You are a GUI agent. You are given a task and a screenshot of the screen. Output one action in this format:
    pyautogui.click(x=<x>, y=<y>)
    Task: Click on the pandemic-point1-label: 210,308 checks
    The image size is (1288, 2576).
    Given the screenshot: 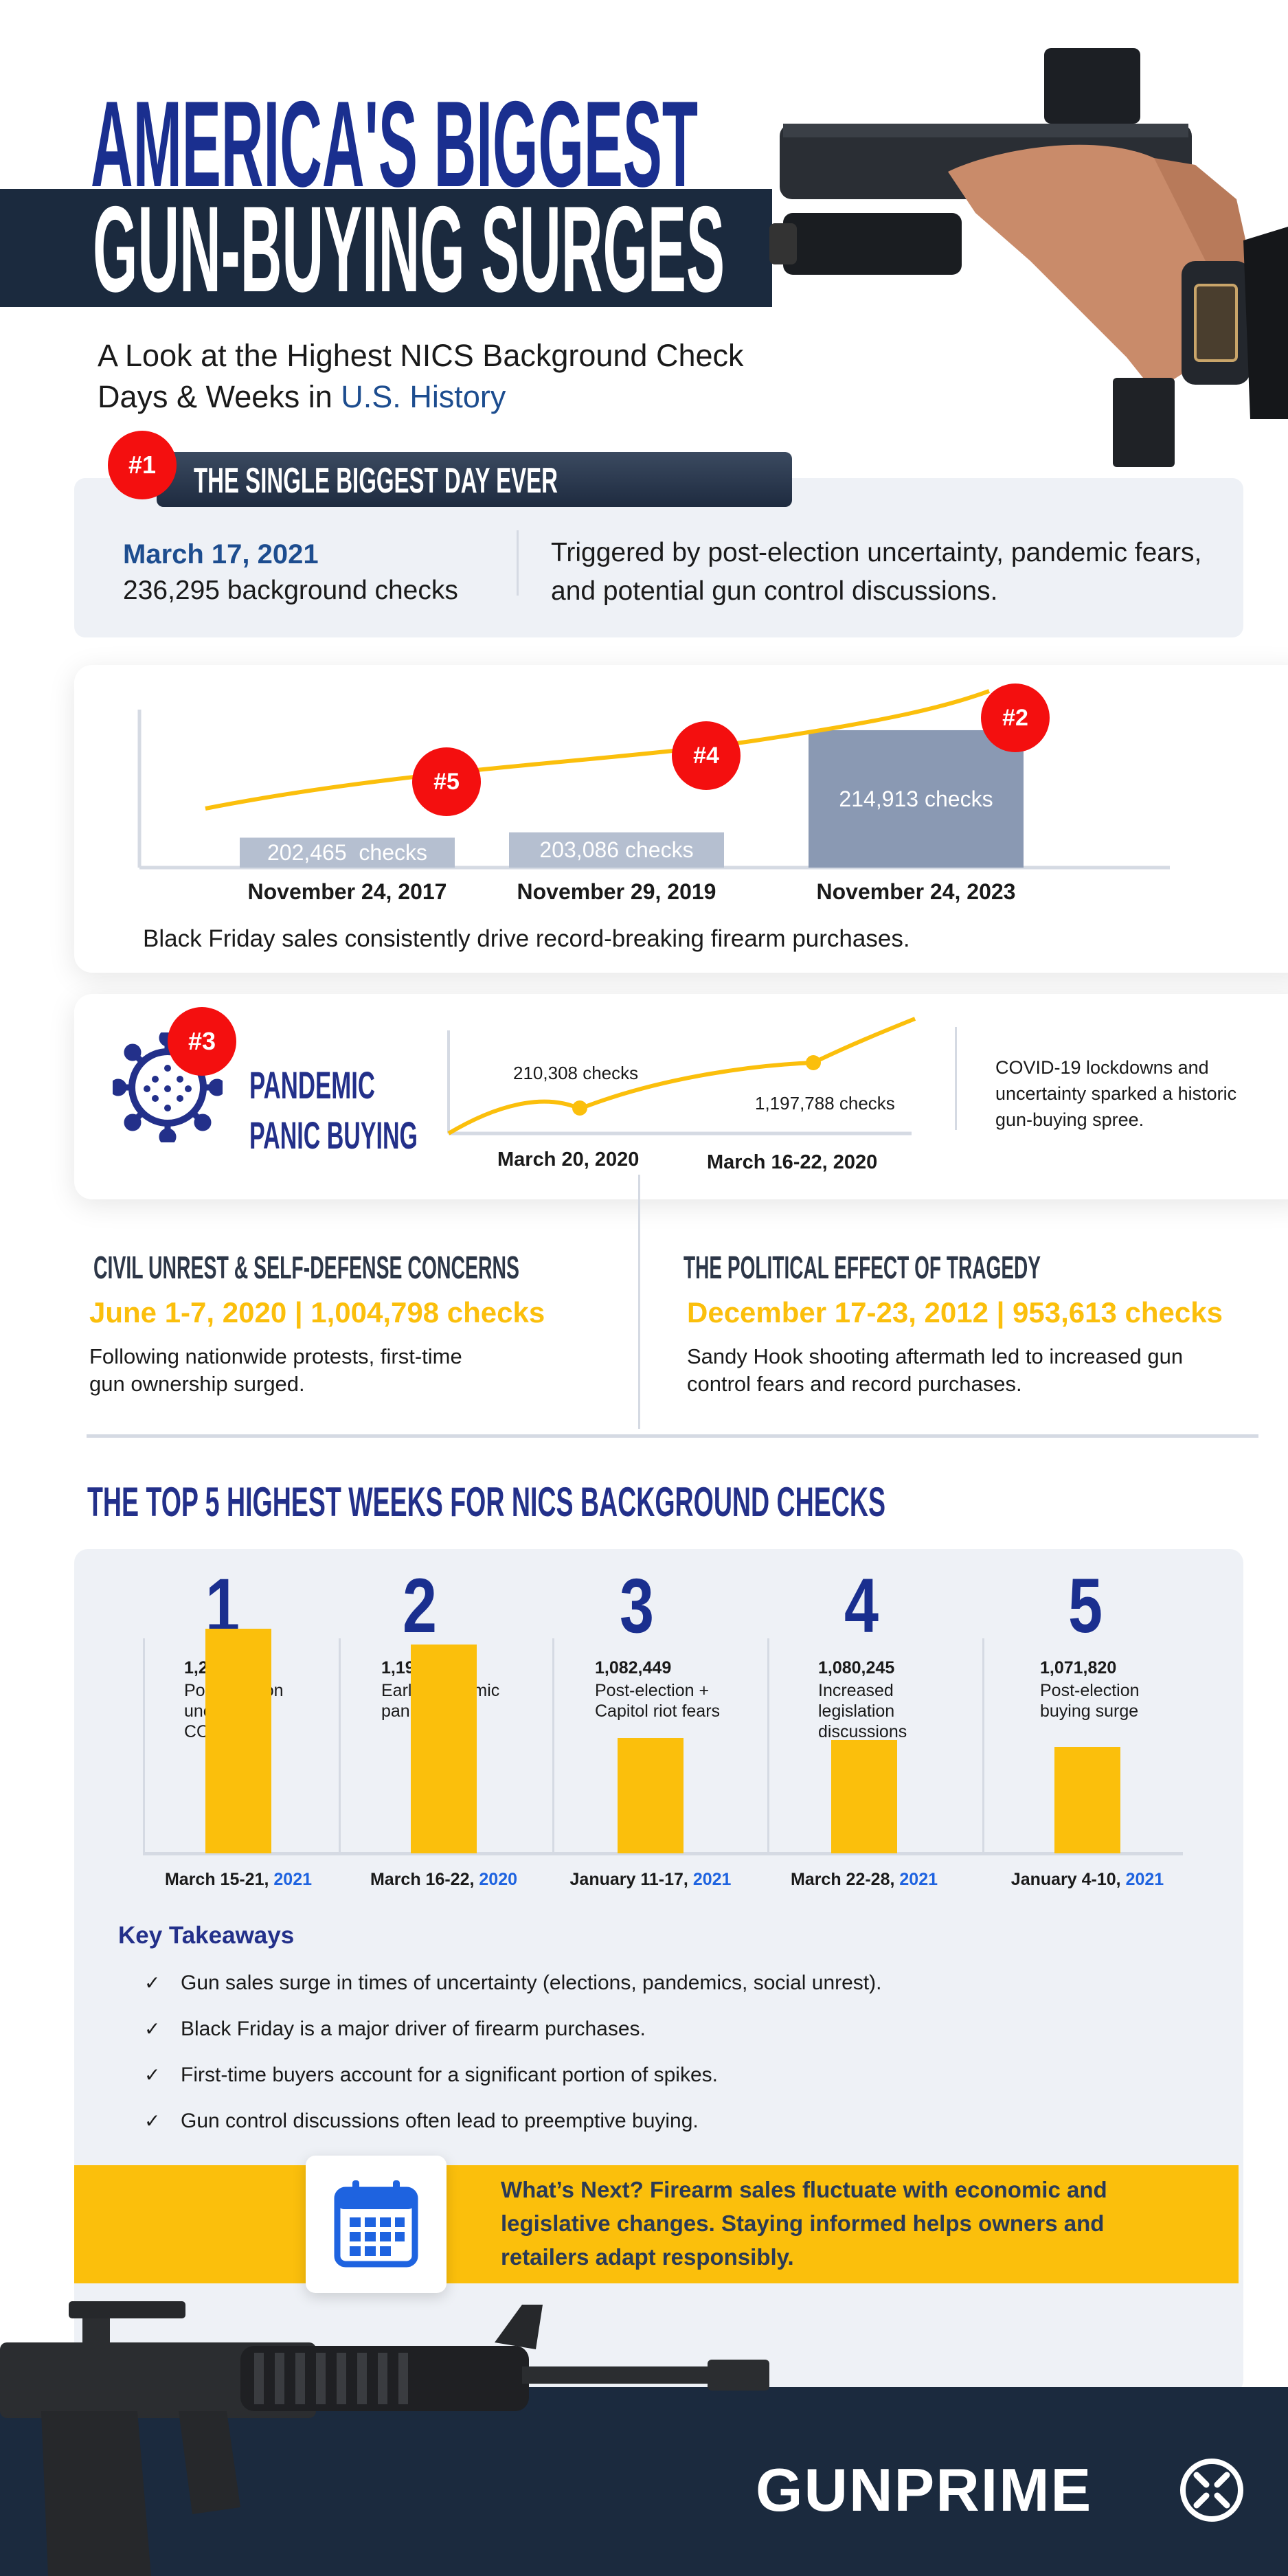 What is the action you would take?
    pyautogui.click(x=576, y=1073)
    